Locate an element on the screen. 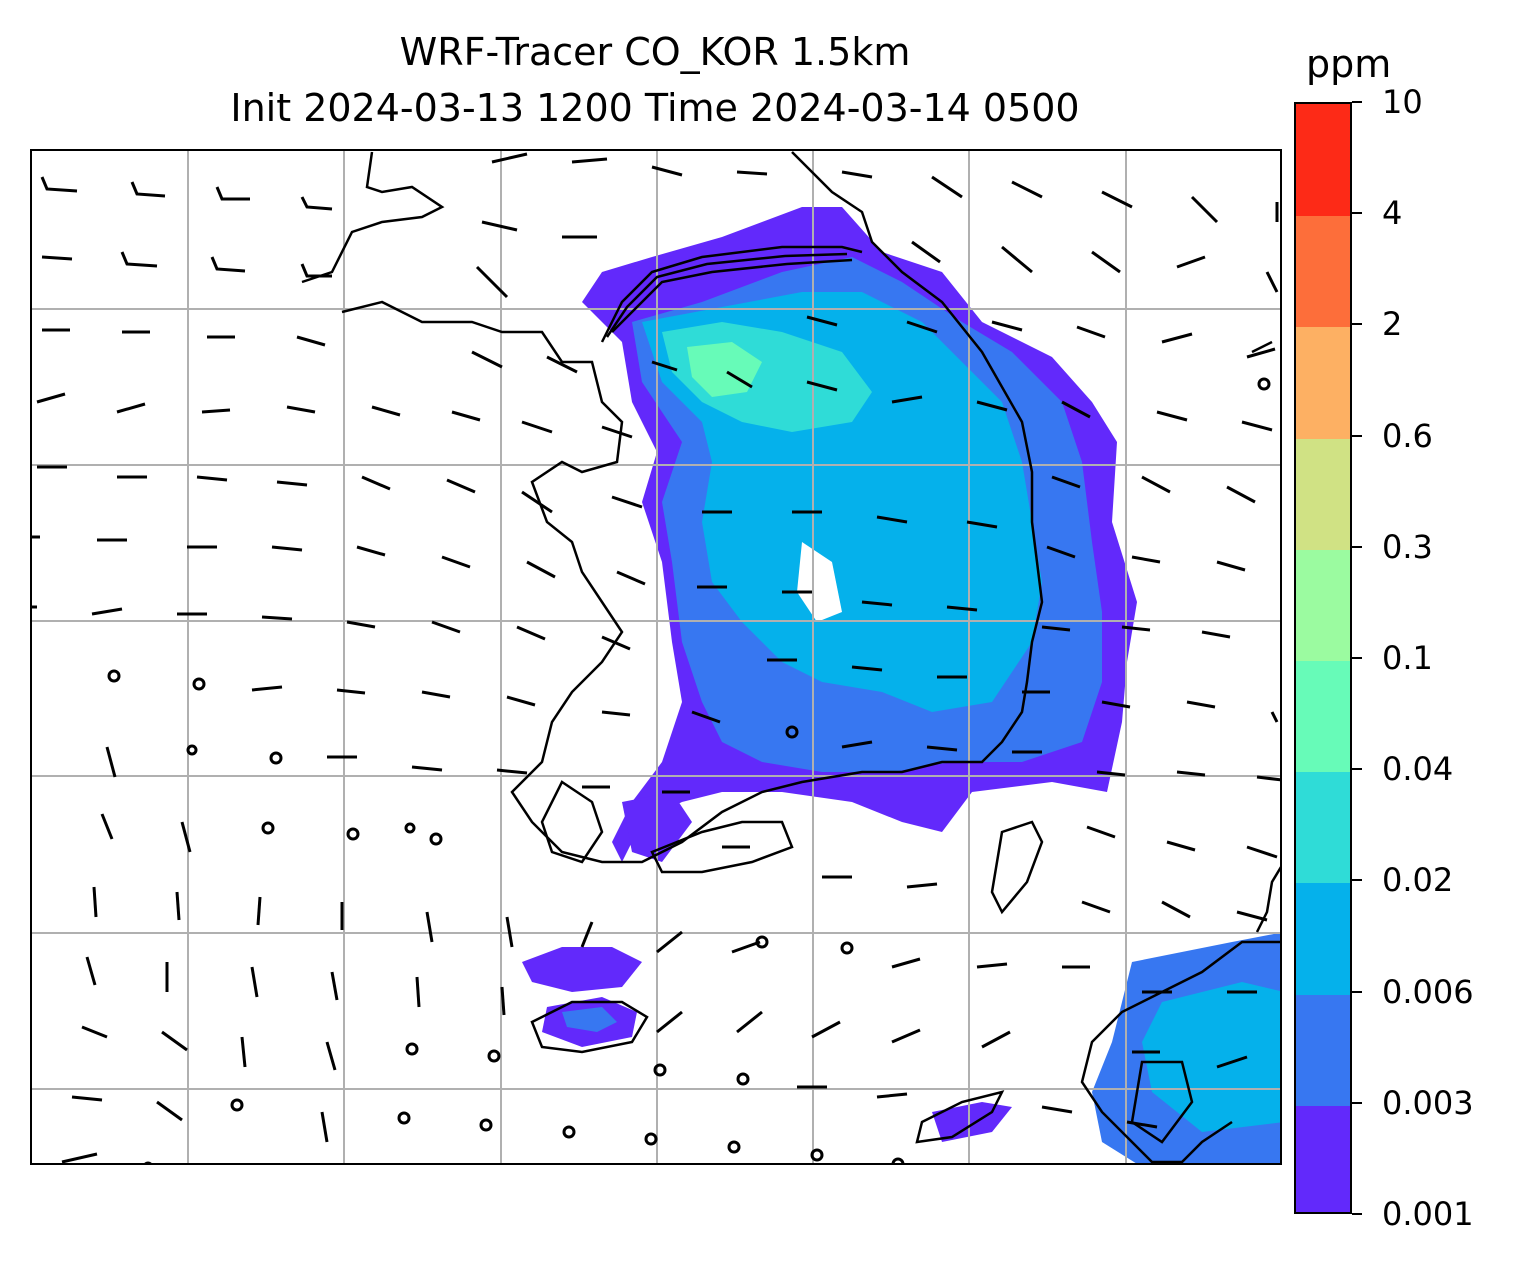 This screenshot has width=1528, height=1267. colorbar is located at coordinates (1323, 658).